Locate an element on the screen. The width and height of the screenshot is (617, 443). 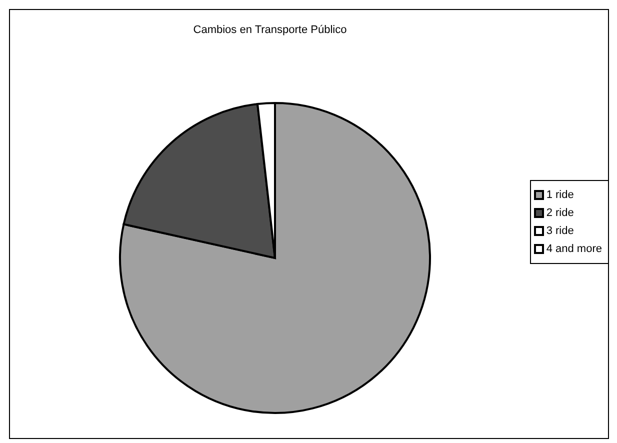
chart-title: Cambios en Transporte Público is located at coordinates (270, 30).